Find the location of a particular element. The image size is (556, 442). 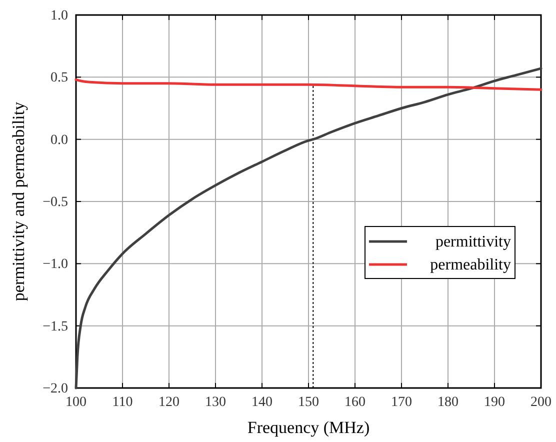

x-tick-label: 120 is located at coordinates (169, 402).